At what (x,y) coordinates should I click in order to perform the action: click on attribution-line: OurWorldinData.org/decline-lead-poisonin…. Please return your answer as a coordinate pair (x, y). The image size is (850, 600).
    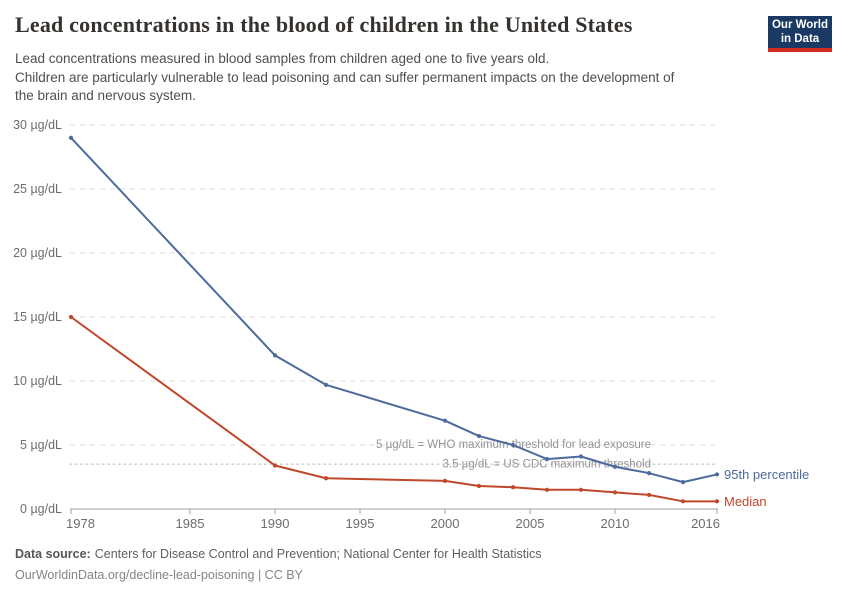
    Looking at the image, I should click on (159, 575).